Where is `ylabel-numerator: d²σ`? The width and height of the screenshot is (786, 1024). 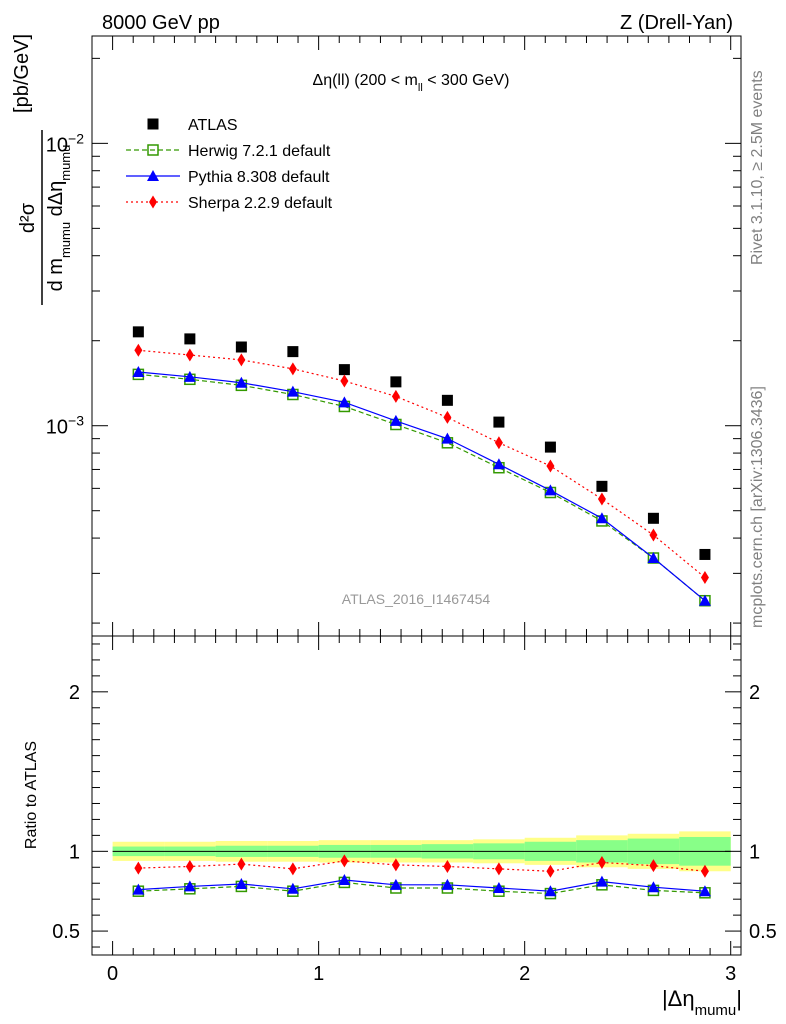
ylabel-numerator: d²σ is located at coordinates (28, 217).